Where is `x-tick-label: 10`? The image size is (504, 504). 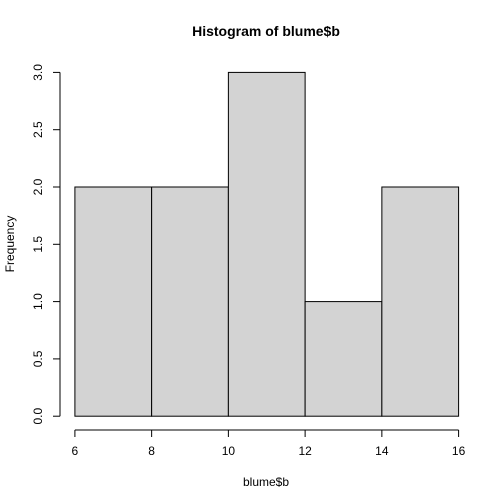
x-tick-label: 10 is located at coordinates (229, 451).